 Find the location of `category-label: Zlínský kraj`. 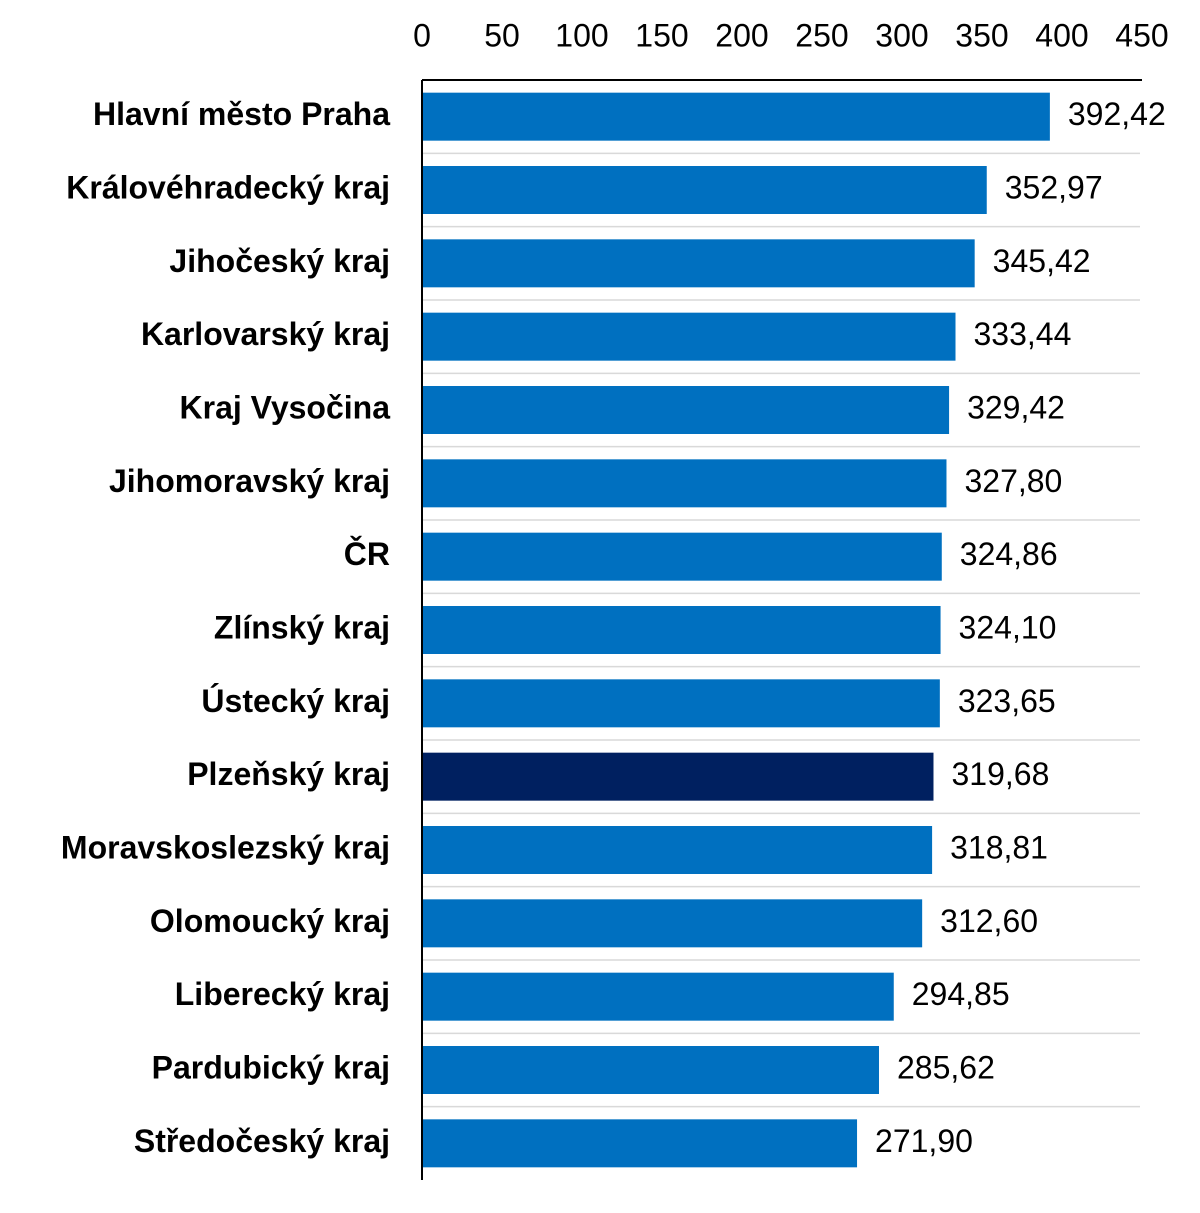

category-label: Zlínský kraj is located at coordinates (302, 627).